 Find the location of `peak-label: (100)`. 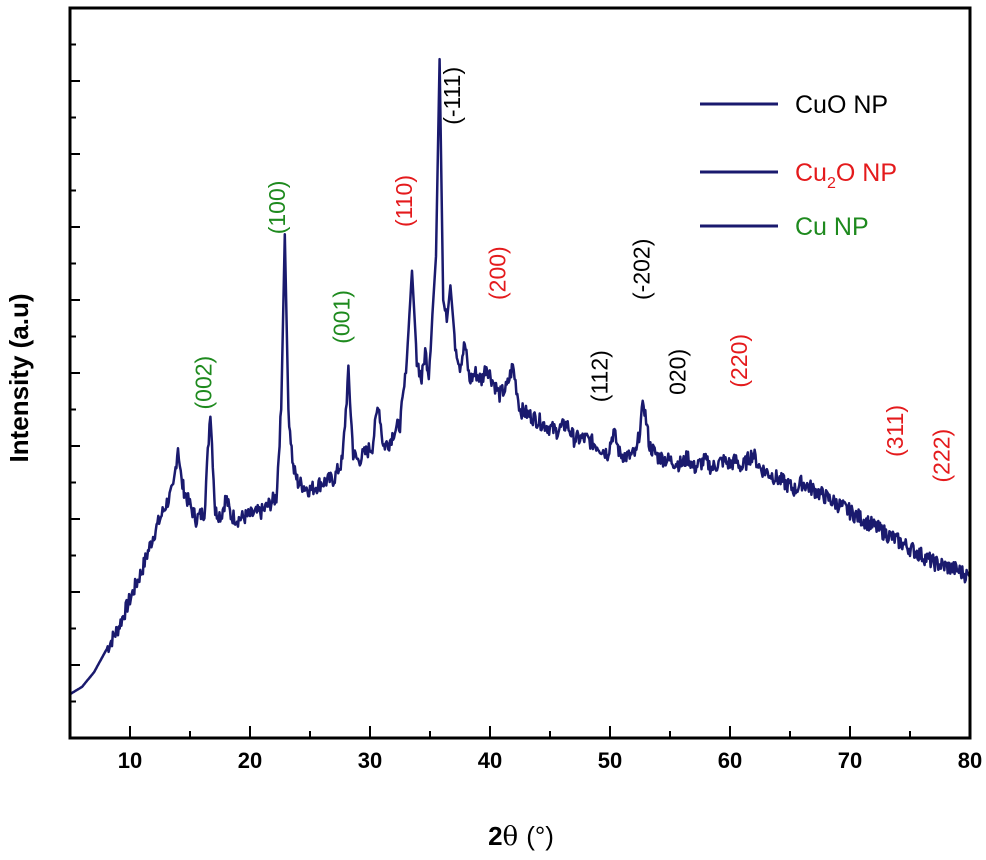

peak-label: (100) is located at coordinates (277, 208).